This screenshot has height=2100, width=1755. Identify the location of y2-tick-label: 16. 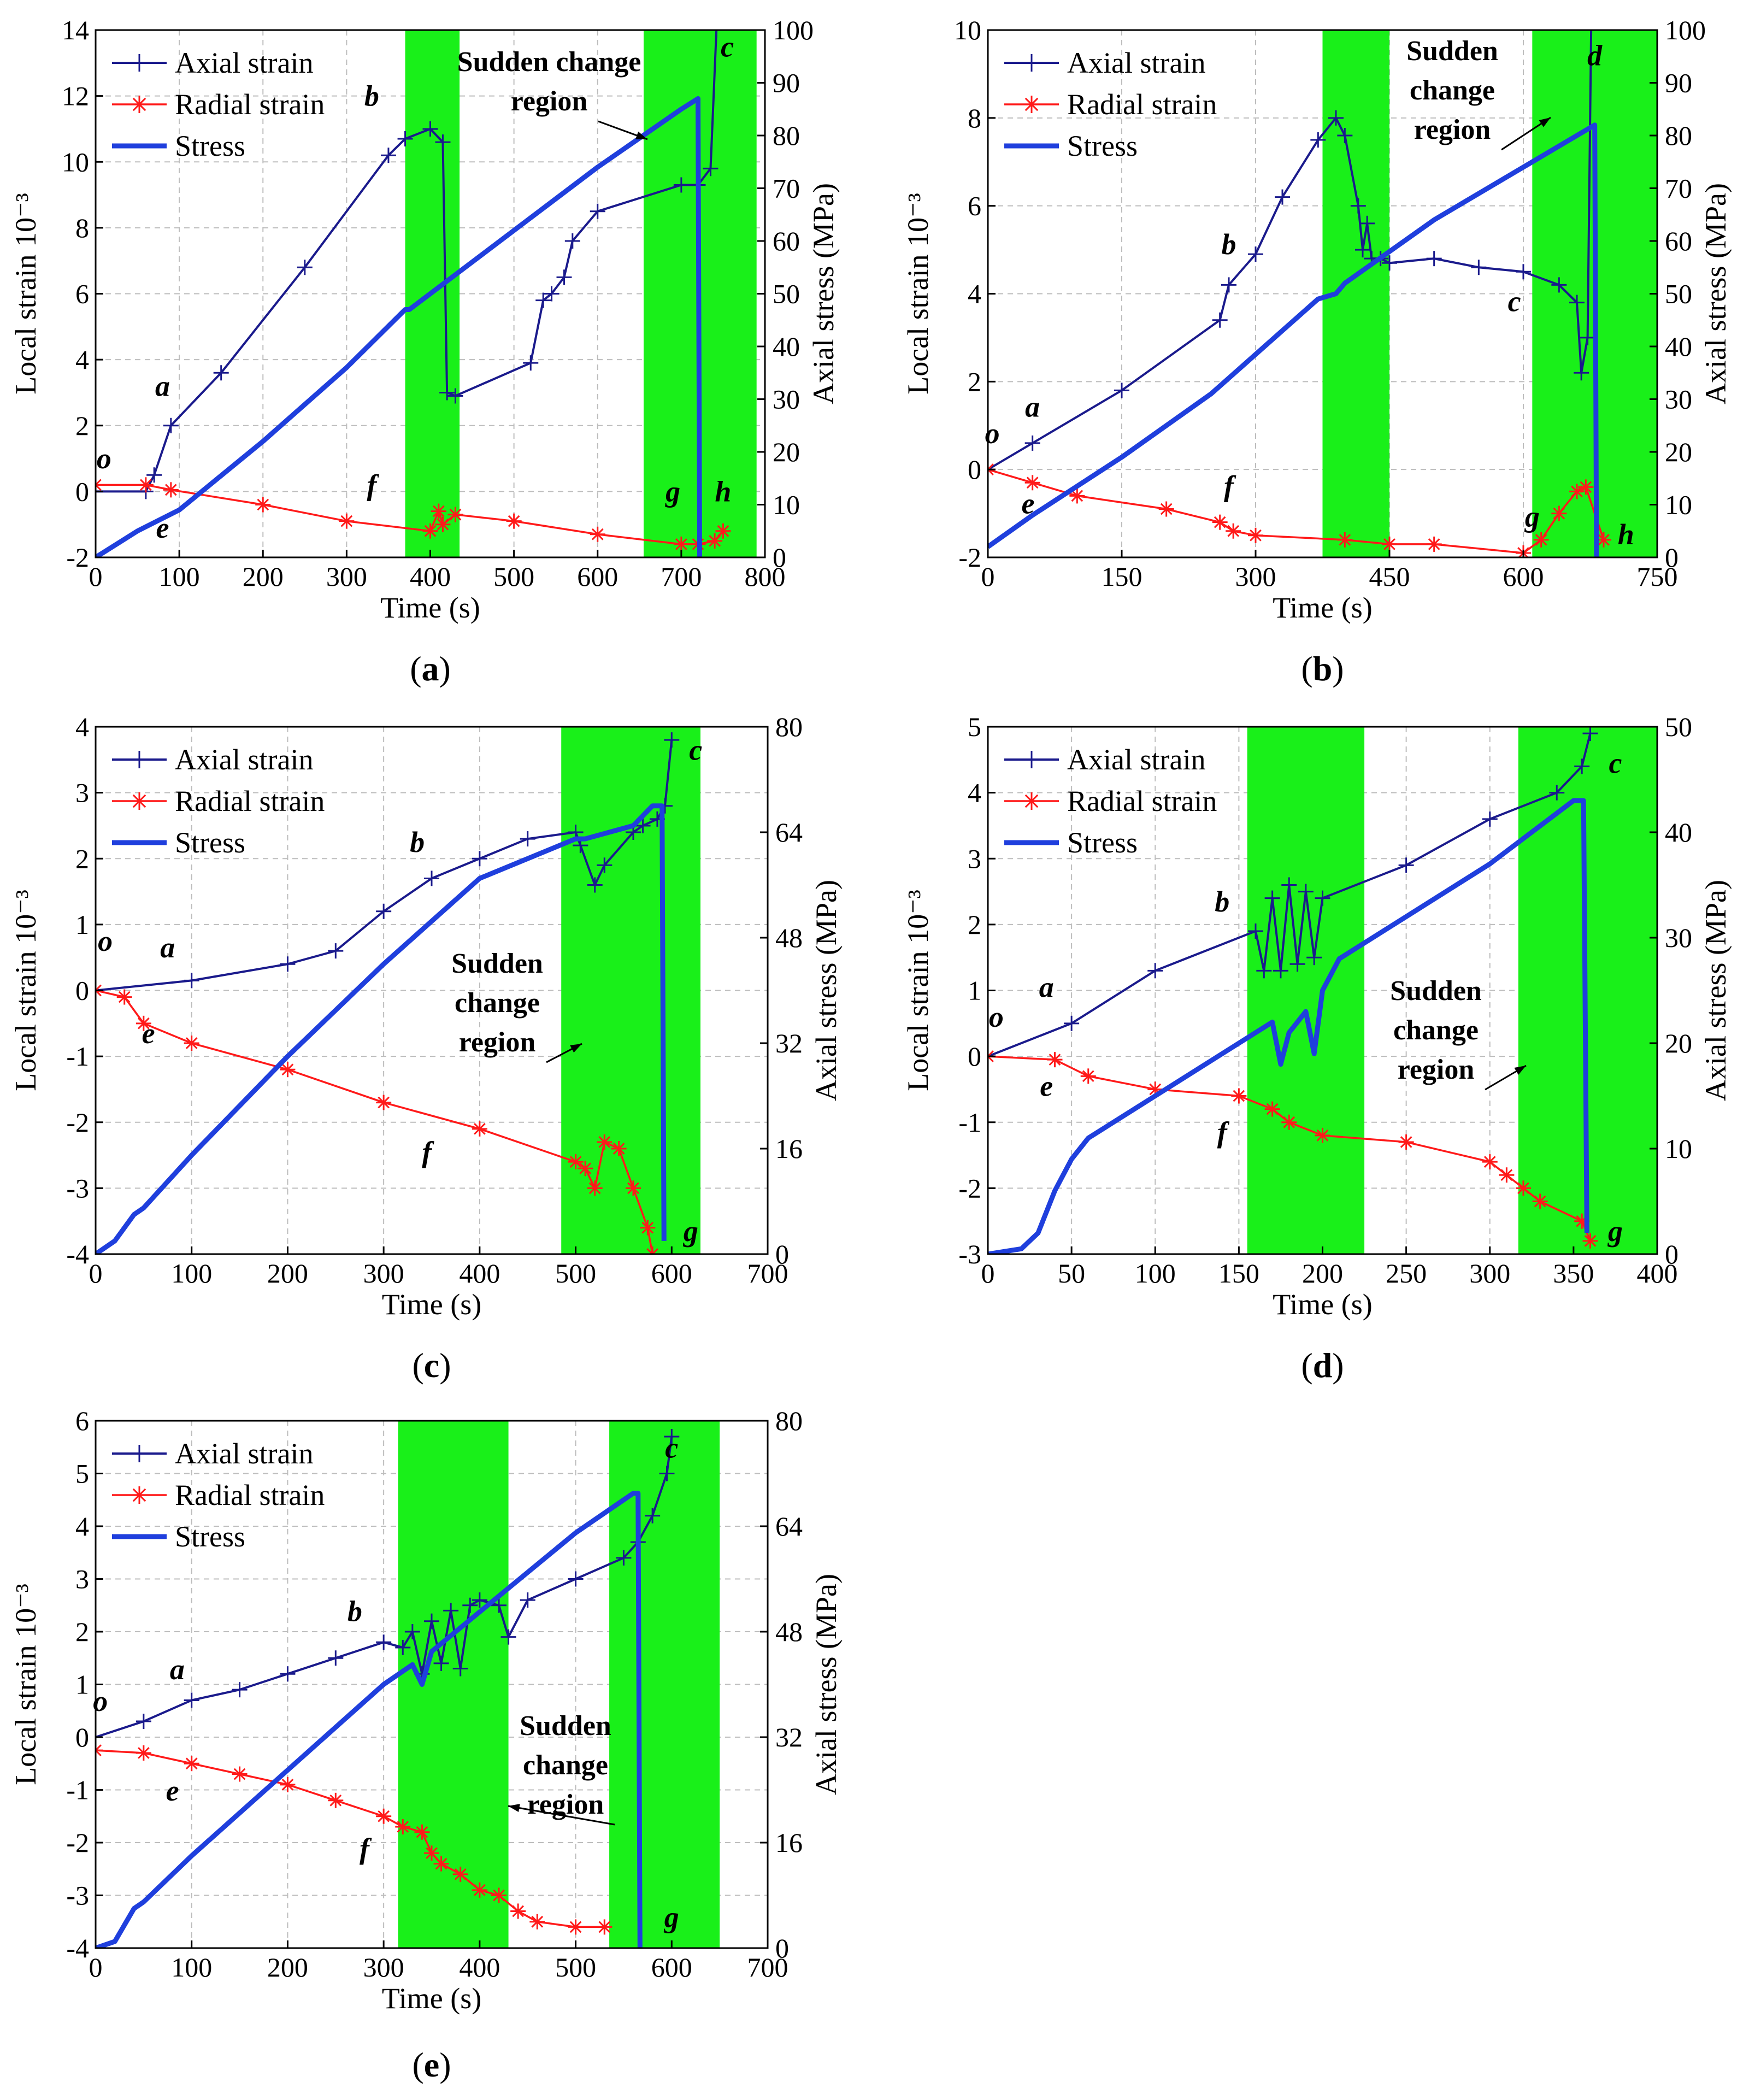
(789, 1149).